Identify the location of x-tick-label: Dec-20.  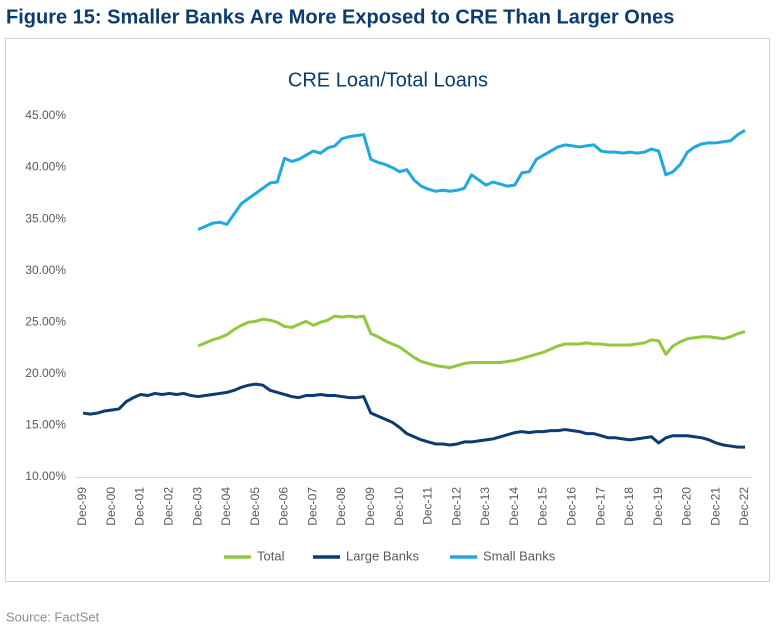
(687, 506).